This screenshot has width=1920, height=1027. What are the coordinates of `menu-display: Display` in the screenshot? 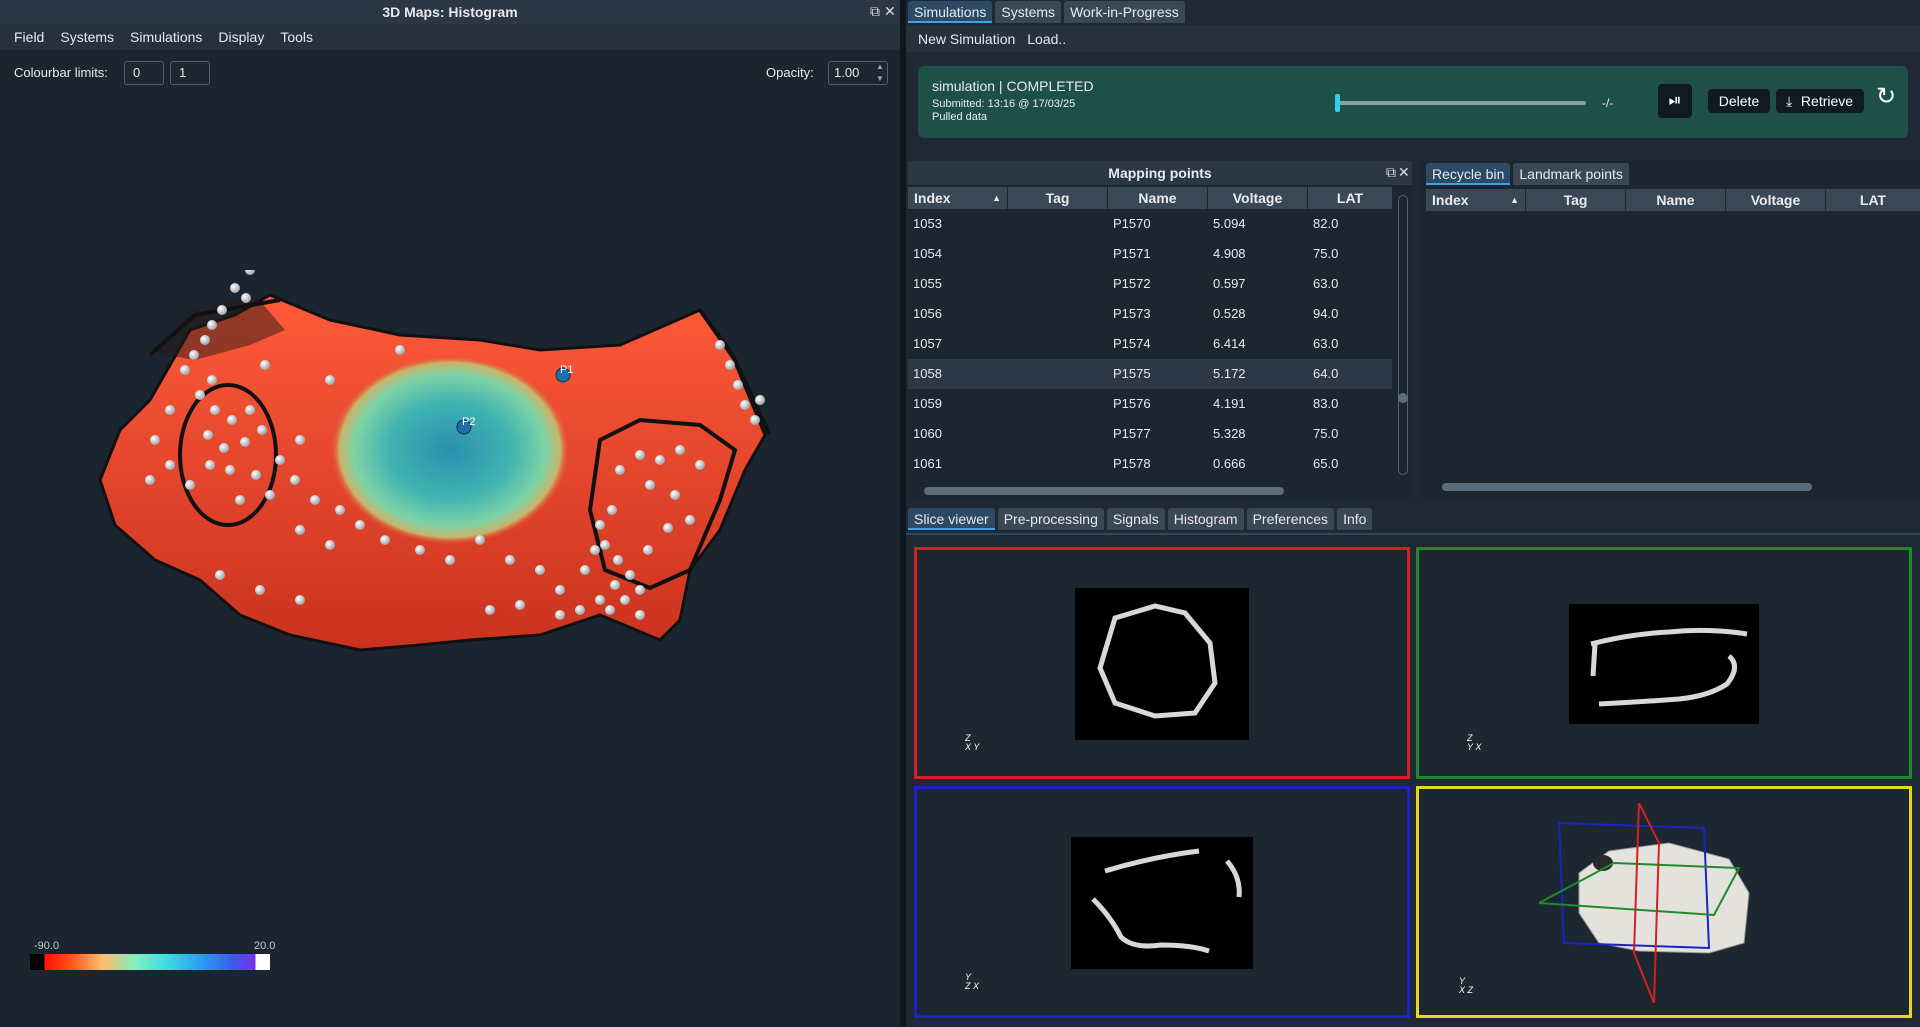 It's located at (241, 37).